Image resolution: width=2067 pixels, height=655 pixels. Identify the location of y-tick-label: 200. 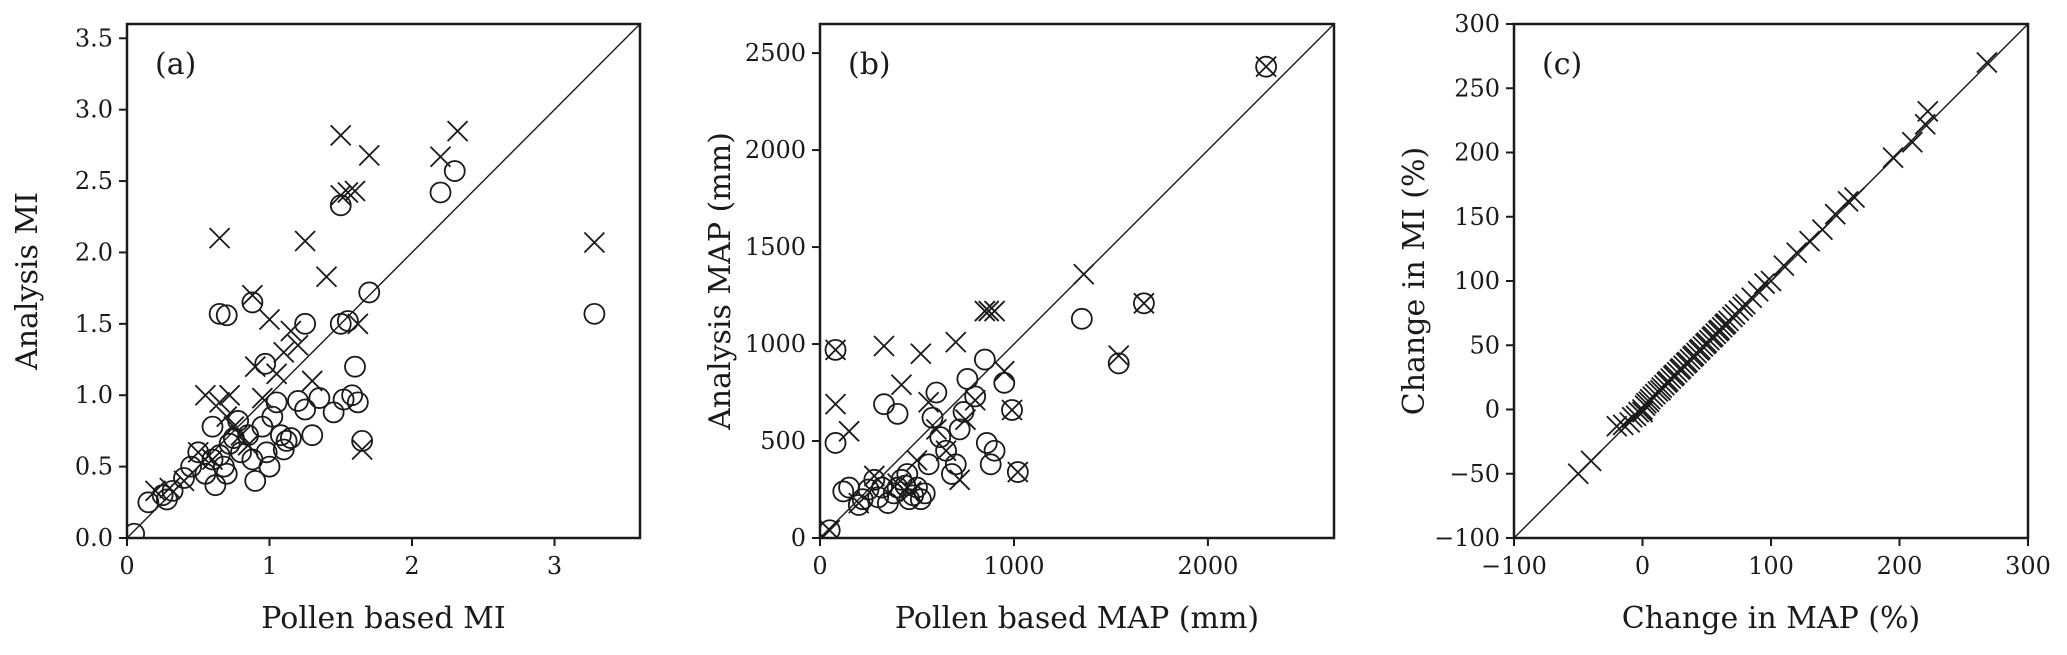
(1477, 153).